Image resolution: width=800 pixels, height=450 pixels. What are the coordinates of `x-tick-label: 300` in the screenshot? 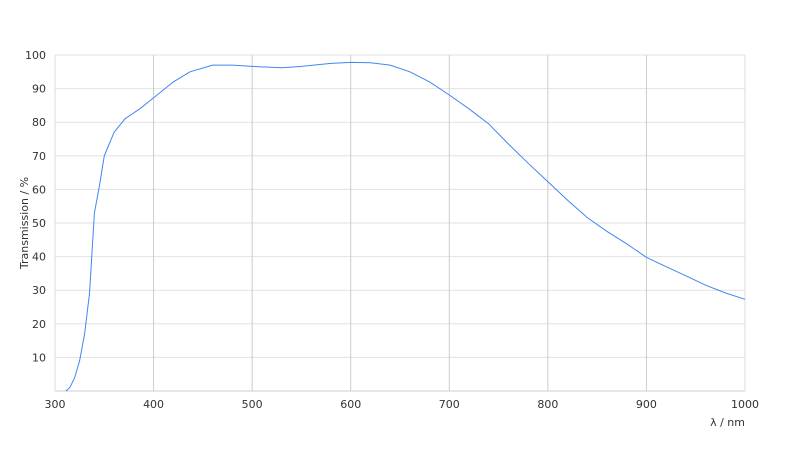 It's located at (55, 404).